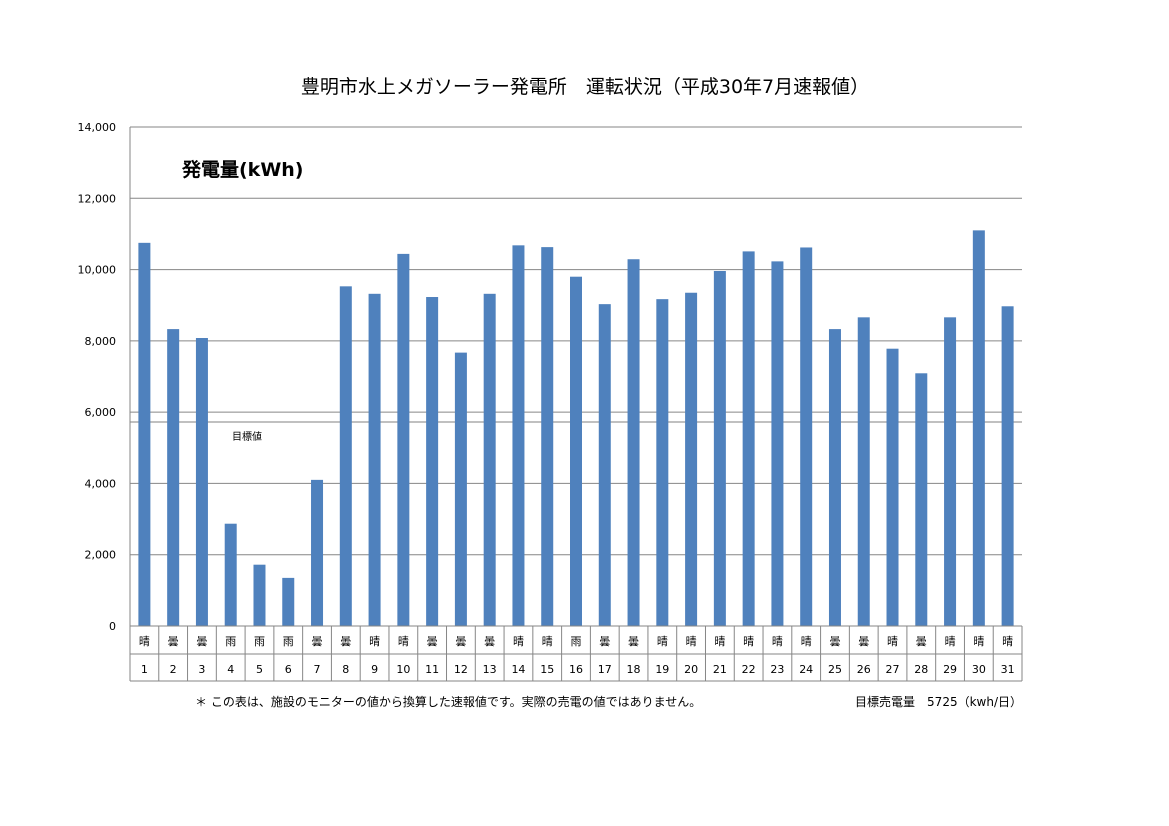 This screenshot has width=1169, height=826. Describe the element at coordinates (112, 626) in the screenshot. I see `y-tick-label: 0` at that location.